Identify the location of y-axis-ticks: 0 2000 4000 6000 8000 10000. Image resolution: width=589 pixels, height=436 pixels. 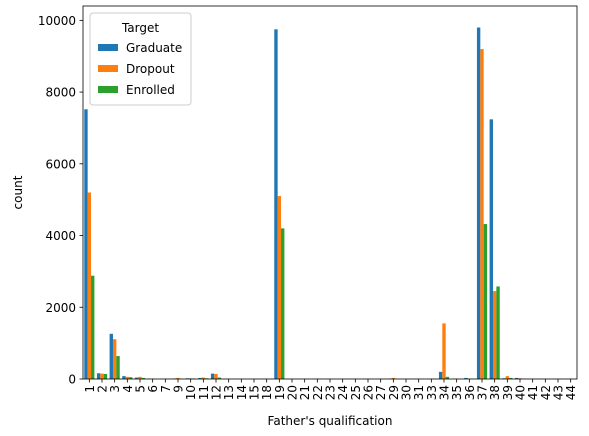
(60, 200).